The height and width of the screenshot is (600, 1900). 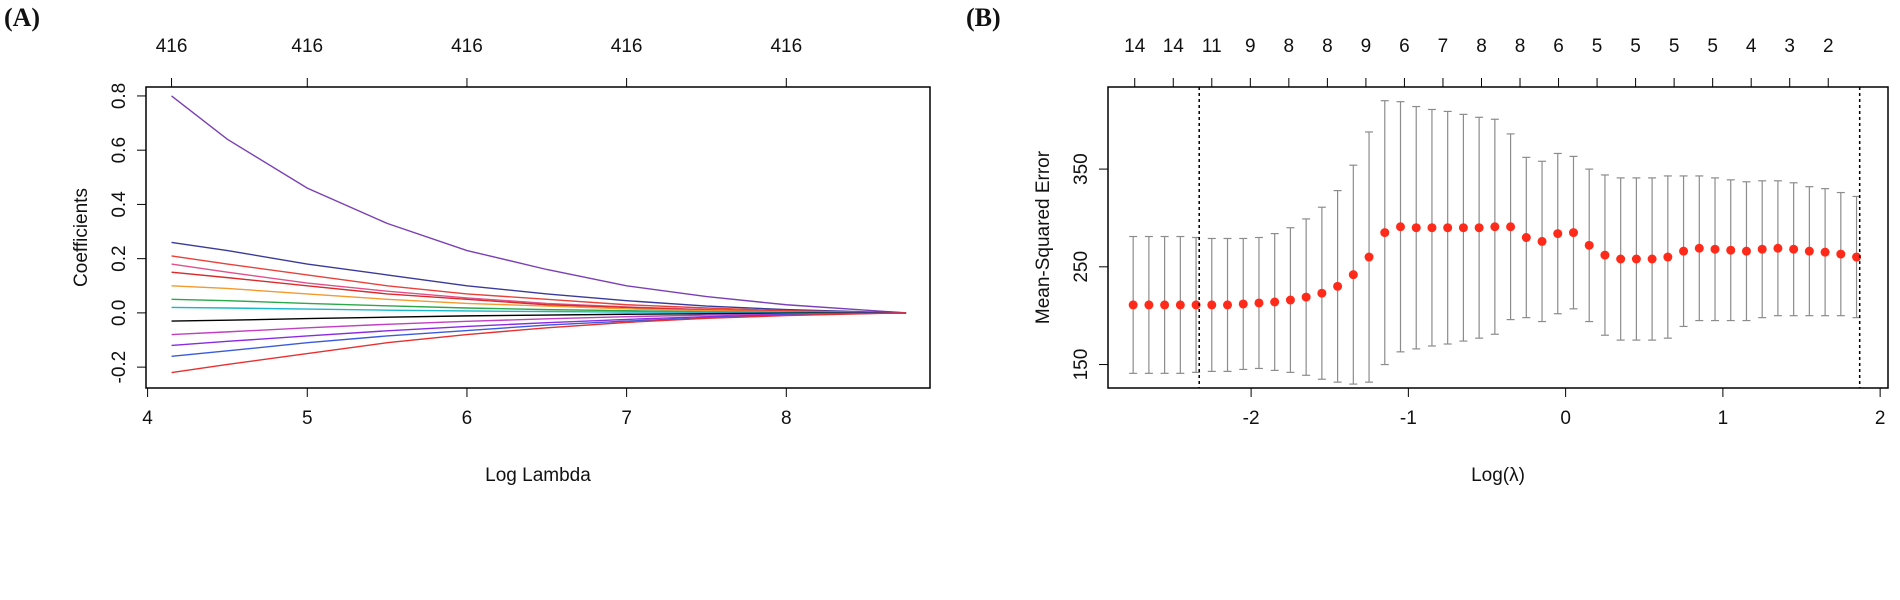 I want to click on x-axis-title: Log(λ), so click(x=1498, y=475).